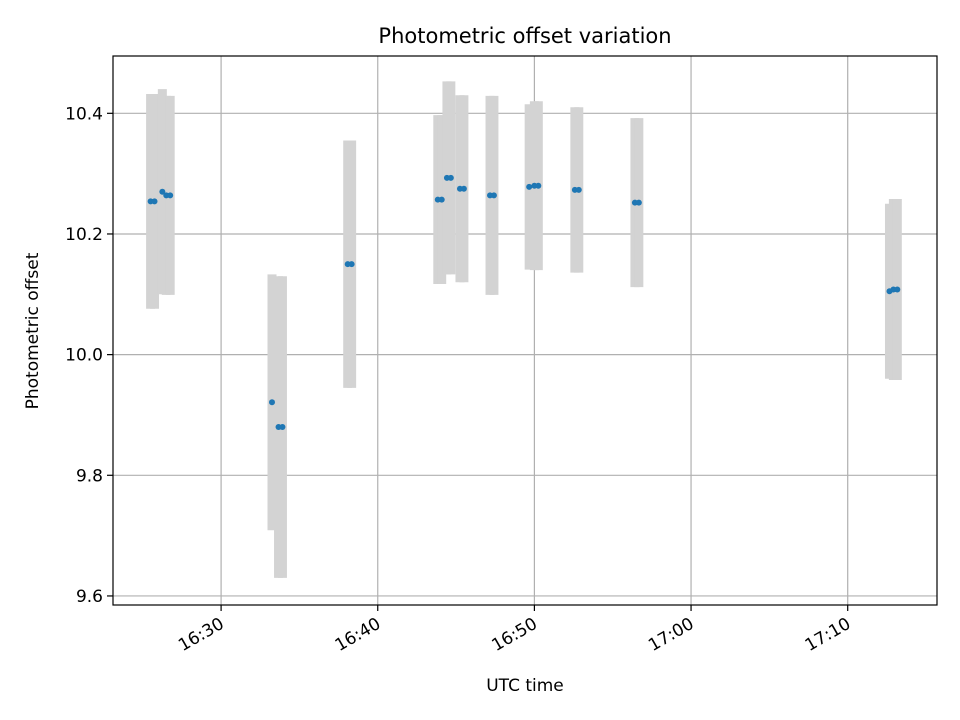  What do you see at coordinates (33, 330) in the screenshot?
I see `y-axis-label: Photometric offset` at bounding box center [33, 330].